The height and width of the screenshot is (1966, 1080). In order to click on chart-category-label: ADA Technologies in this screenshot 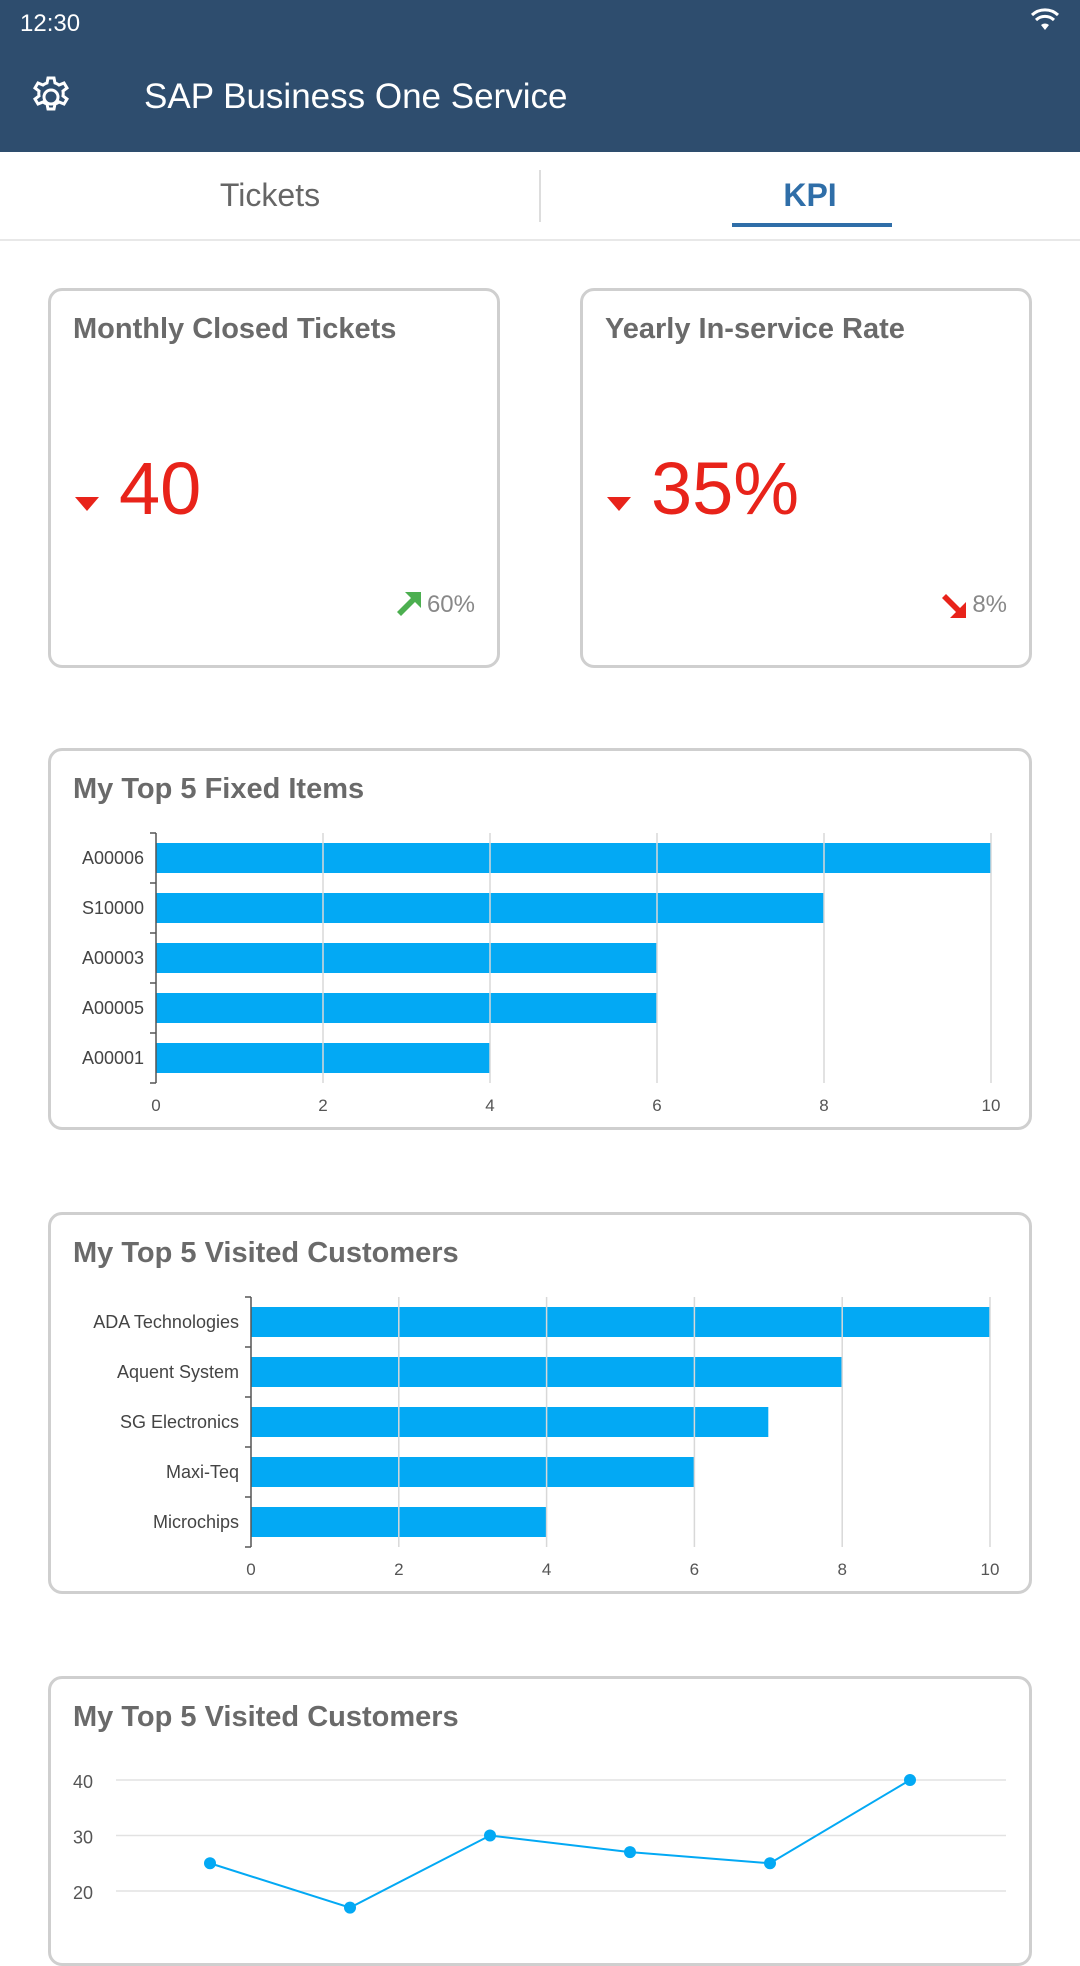, I will do `click(166, 1322)`.